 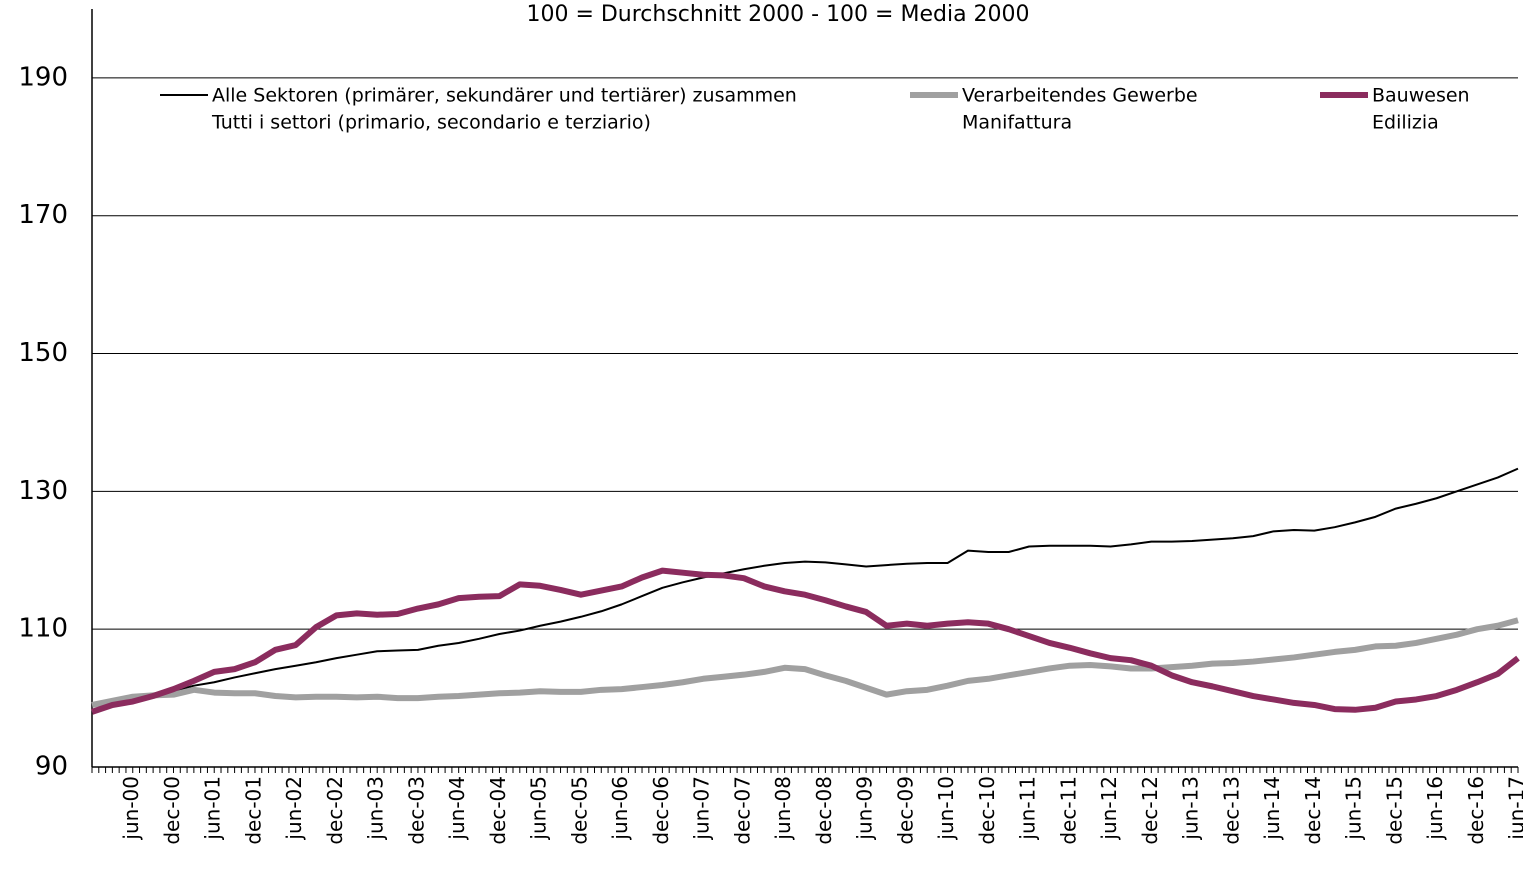 What do you see at coordinates (1272, 808) in the screenshot?
I see `x-tick-label: jun-14` at bounding box center [1272, 808].